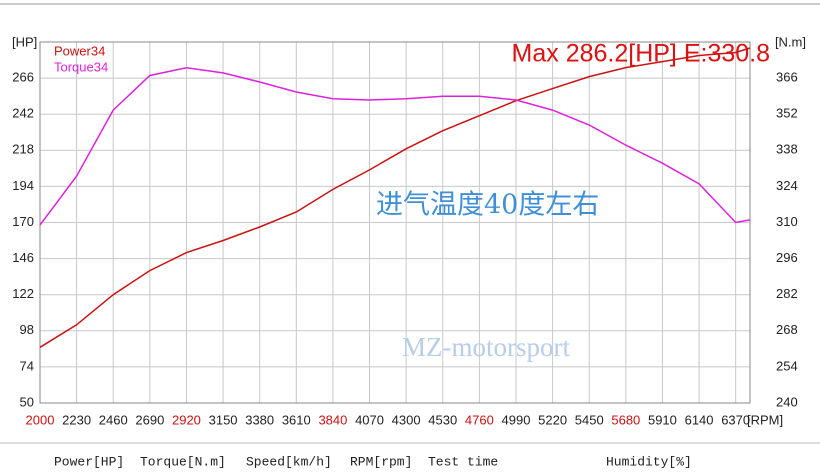  Describe the element at coordinates (23, 77) in the screenshot. I see `y-tick-label: 266` at that location.